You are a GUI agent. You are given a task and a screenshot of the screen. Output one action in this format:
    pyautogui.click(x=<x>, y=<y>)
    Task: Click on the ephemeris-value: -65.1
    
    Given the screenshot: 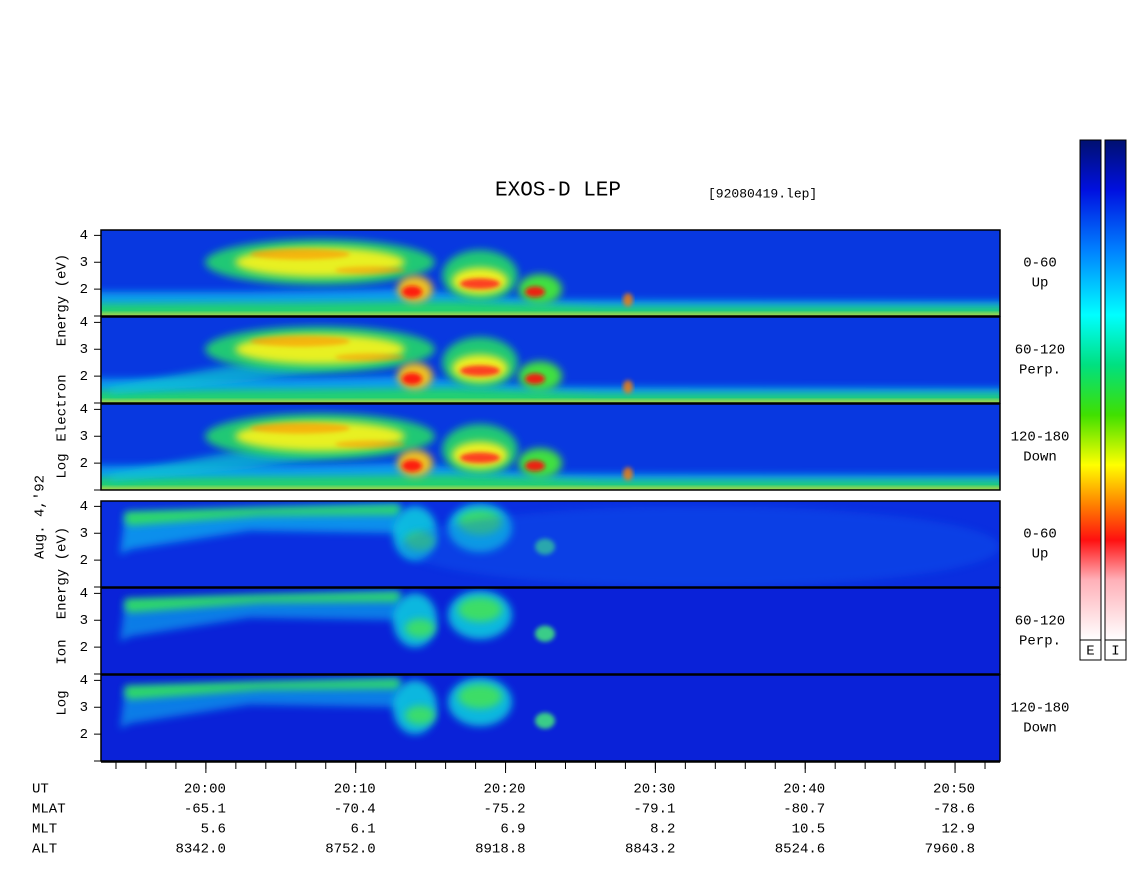 What is the action you would take?
    pyautogui.click(x=205, y=810)
    